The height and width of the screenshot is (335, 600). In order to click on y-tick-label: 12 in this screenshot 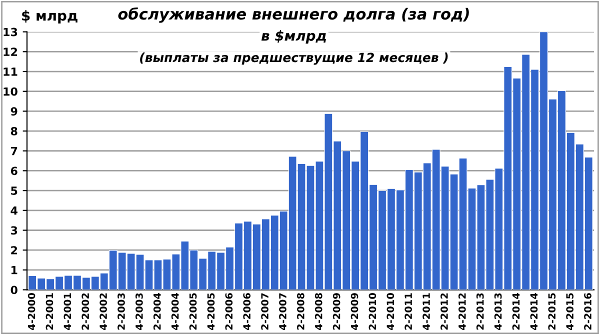, I will do `click(11, 52)`.